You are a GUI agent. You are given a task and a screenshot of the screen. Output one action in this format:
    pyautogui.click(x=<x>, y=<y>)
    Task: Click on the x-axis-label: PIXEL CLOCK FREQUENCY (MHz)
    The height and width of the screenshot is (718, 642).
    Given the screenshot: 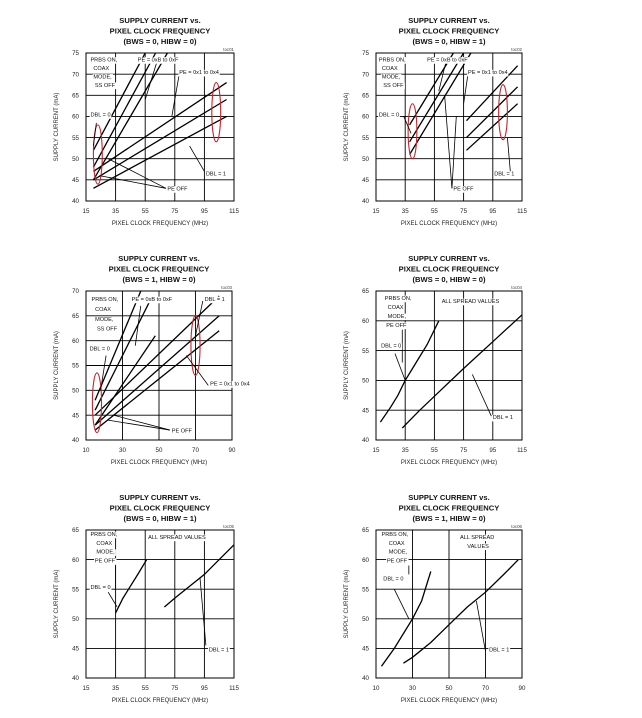 What is the action you would take?
    pyautogui.click(x=449, y=224)
    